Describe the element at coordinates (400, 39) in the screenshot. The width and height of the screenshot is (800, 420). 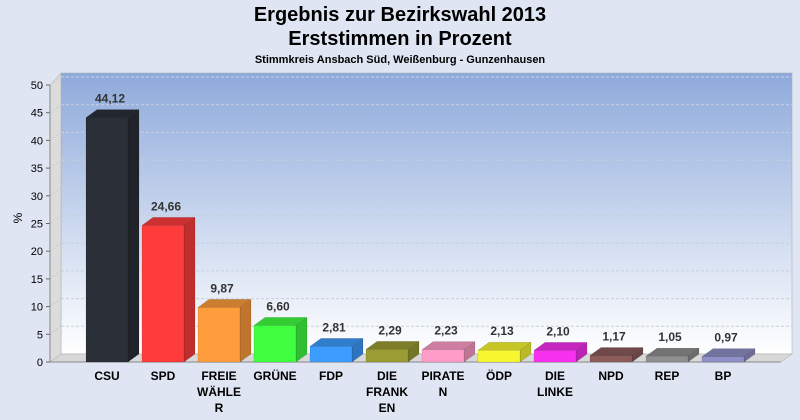
I see `chart-subtitle: Erststimmen in Prozent` at that location.